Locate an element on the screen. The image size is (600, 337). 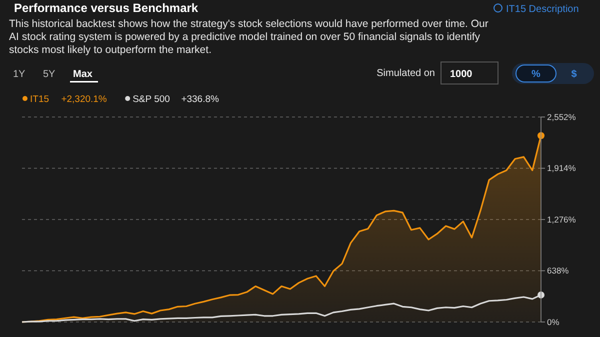
text: Simulated on is located at coordinates (405, 73).